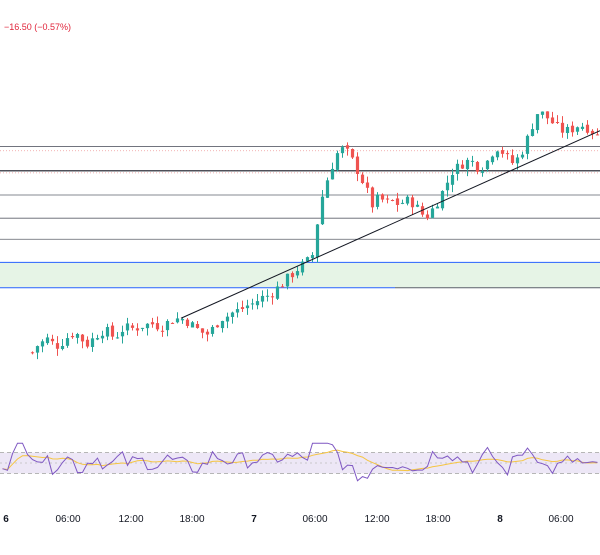  I want to click on support-zone, so click(300, 275).